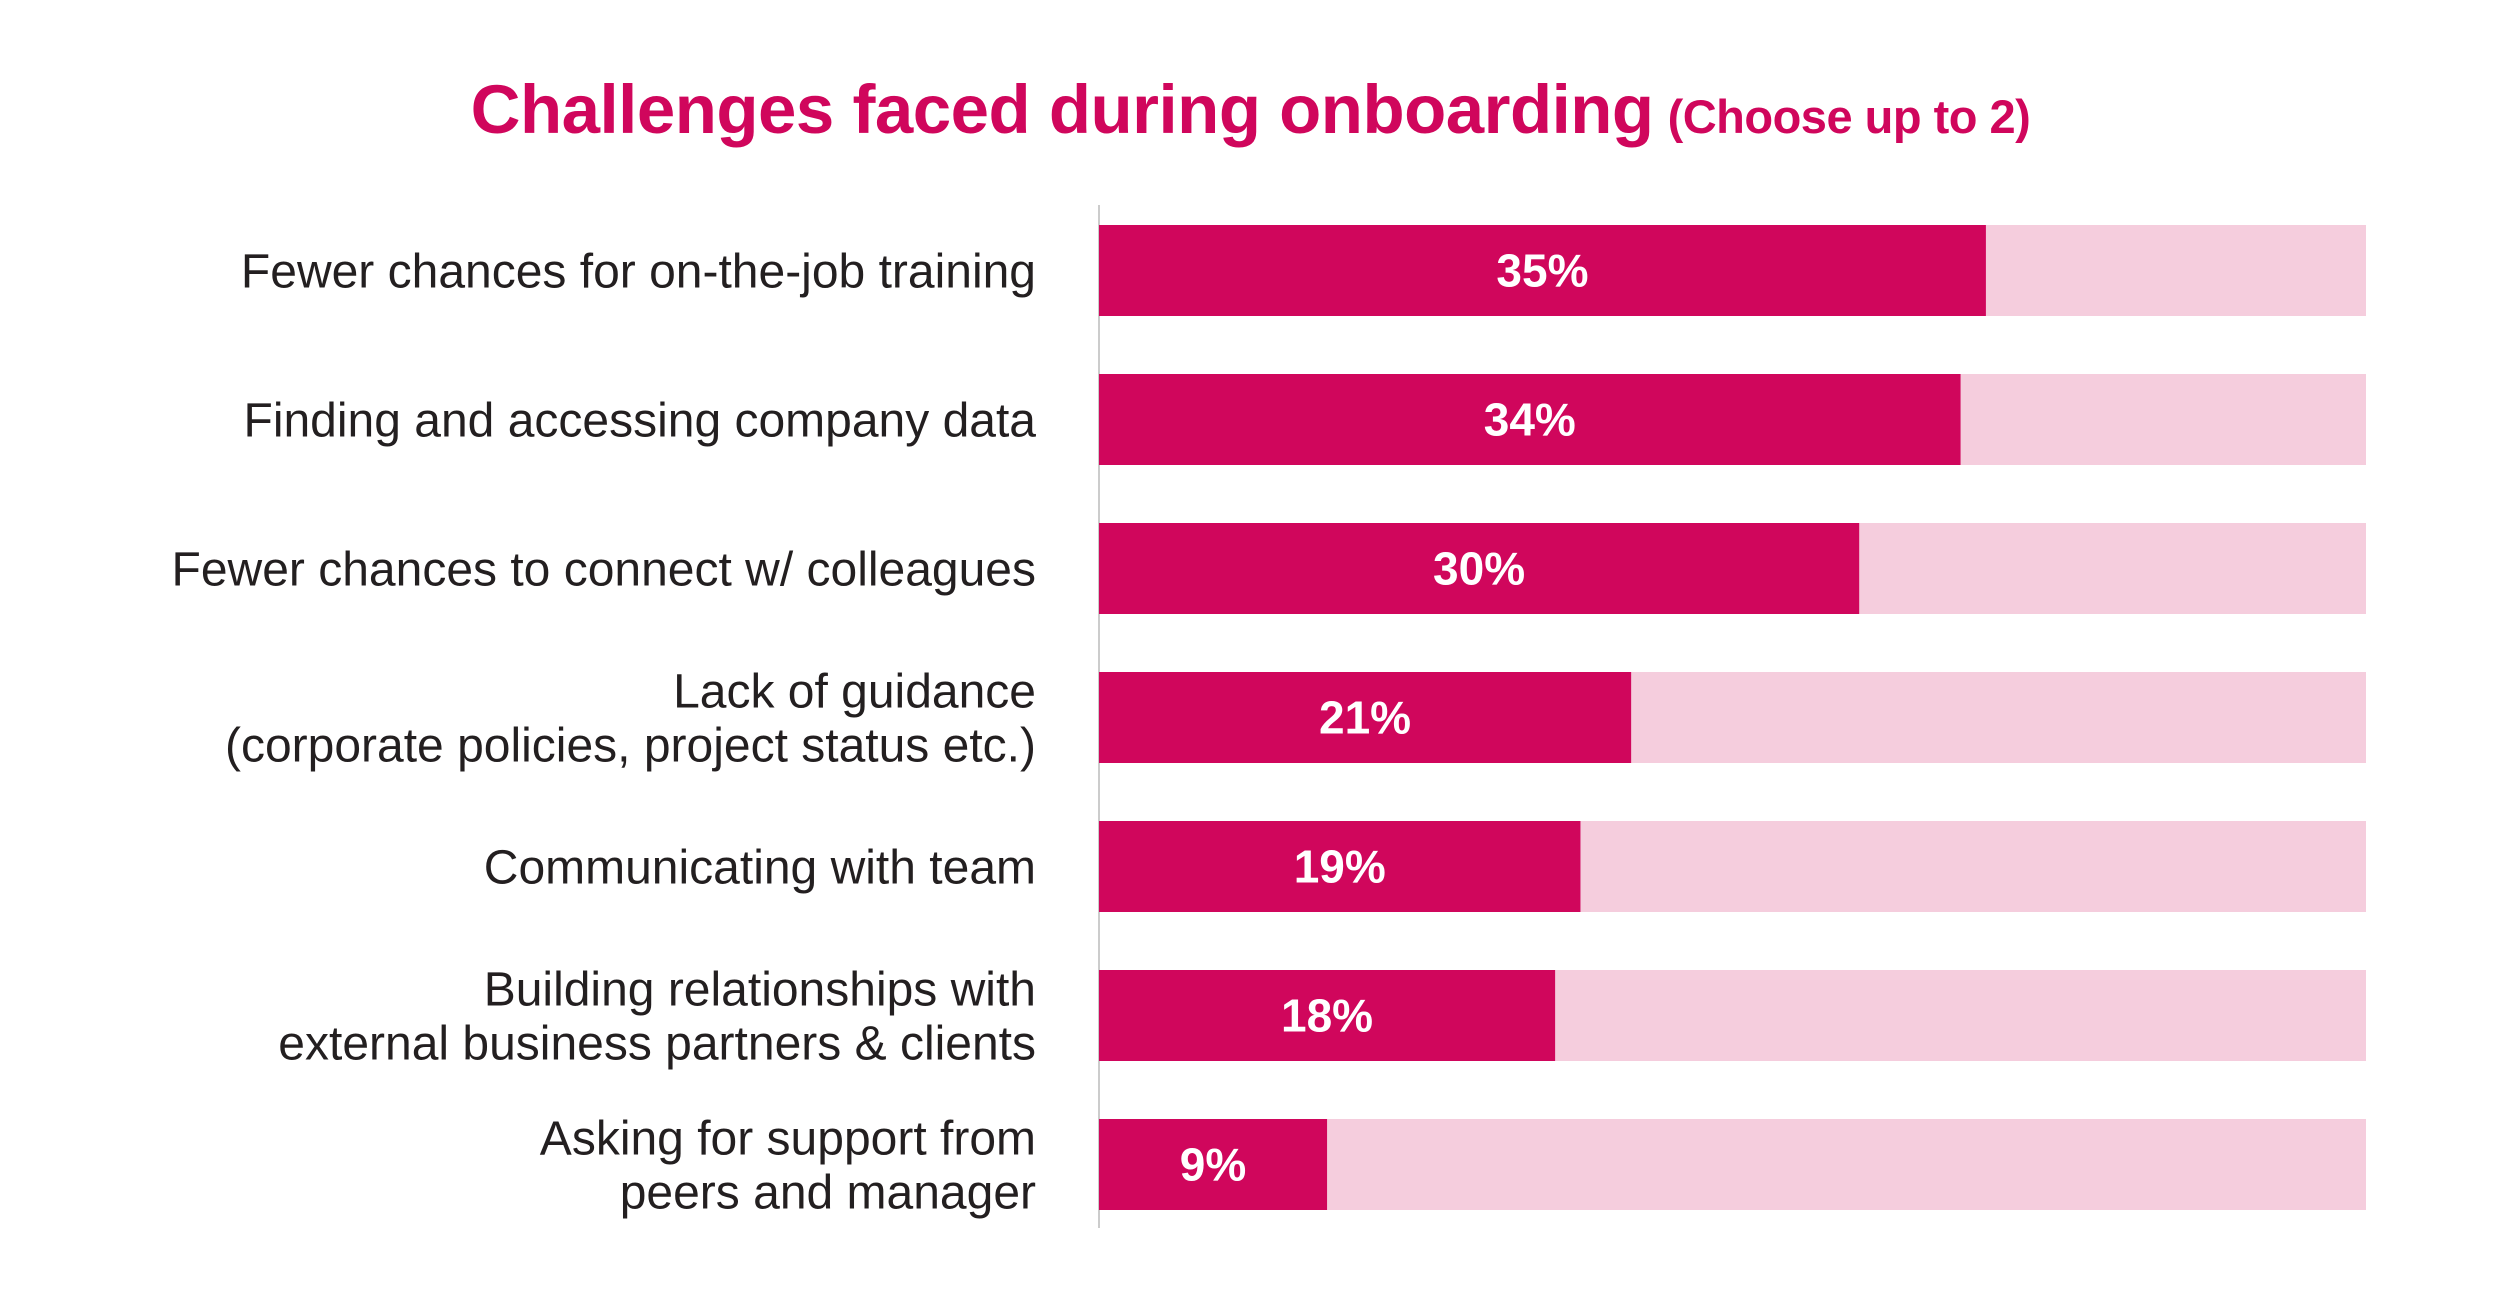  What do you see at coordinates (760, 868) in the screenshot?
I see `category-label: Communicating with team` at bounding box center [760, 868].